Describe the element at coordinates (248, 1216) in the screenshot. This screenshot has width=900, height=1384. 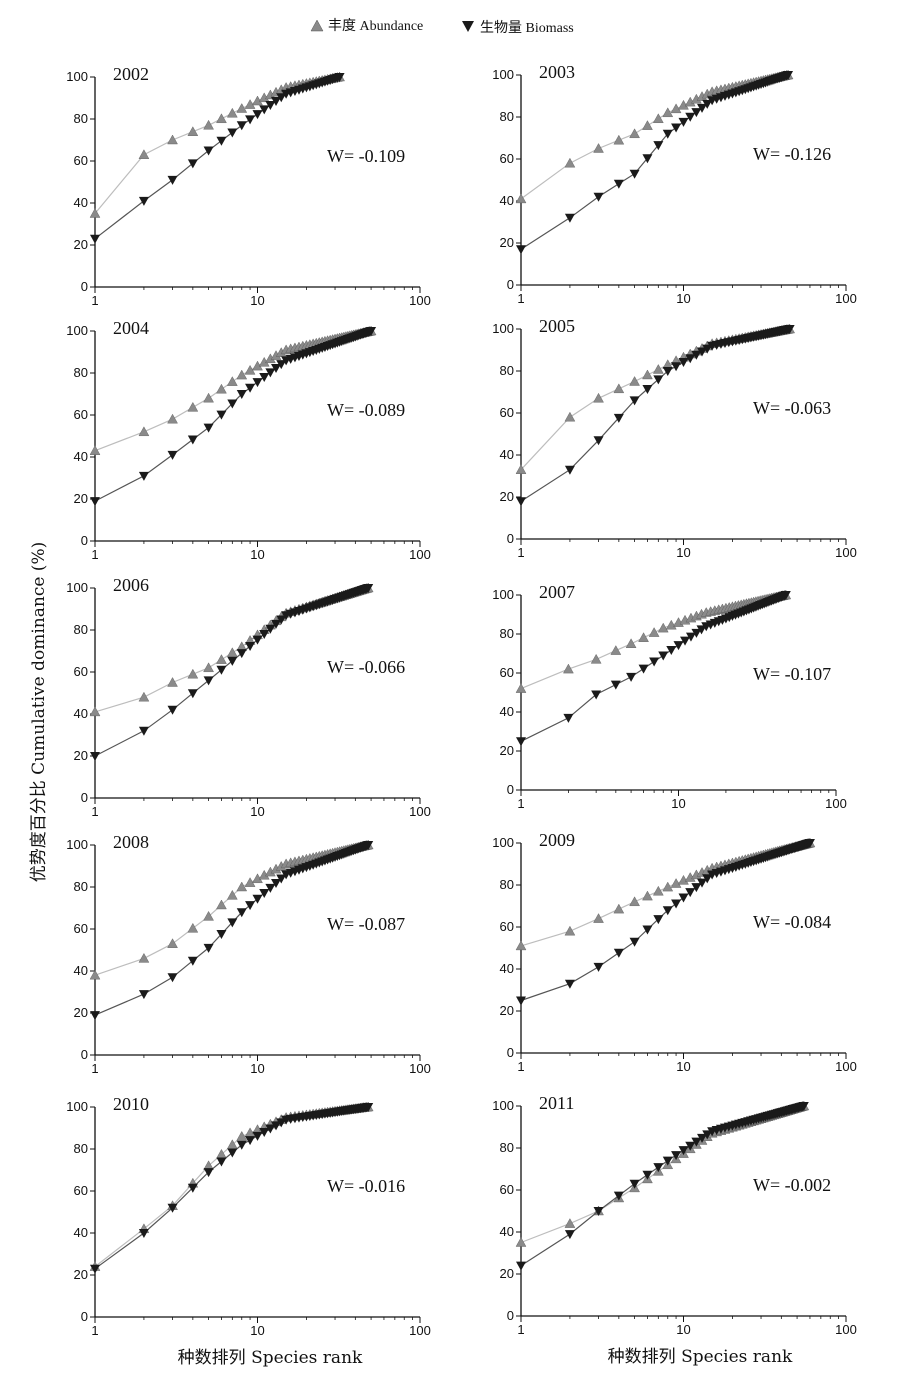
I see `panel-2010: 0 20 40 60 80 100 1 10 100 2010 W= -0.016` at that location.